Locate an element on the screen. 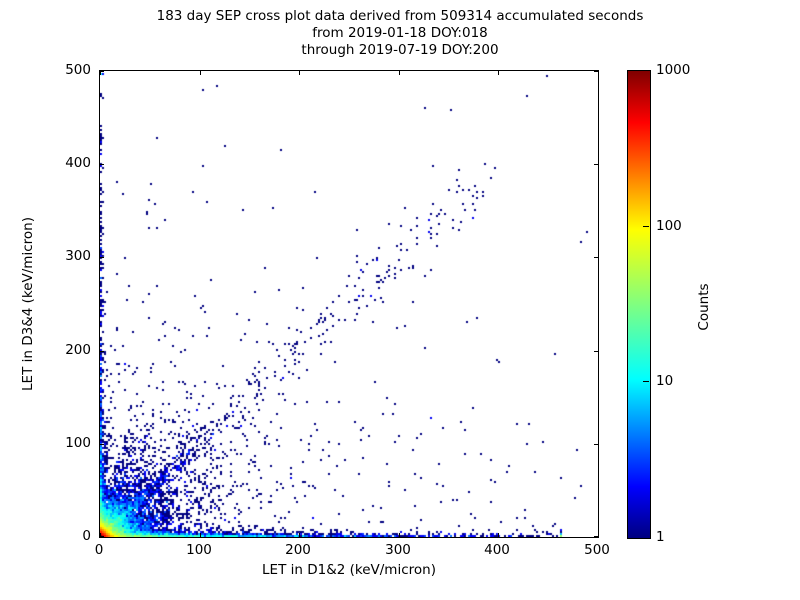 Image resolution: width=800 pixels, height=600 pixels. title-line-2: from 2019-01-18 DOY:018 is located at coordinates (400, 33).